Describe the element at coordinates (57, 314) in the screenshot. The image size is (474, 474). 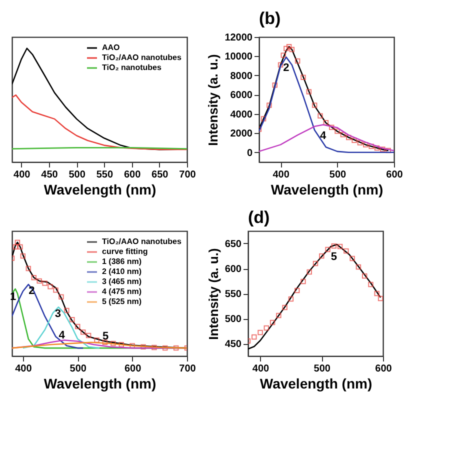
I see `annotation: 3` at that location.